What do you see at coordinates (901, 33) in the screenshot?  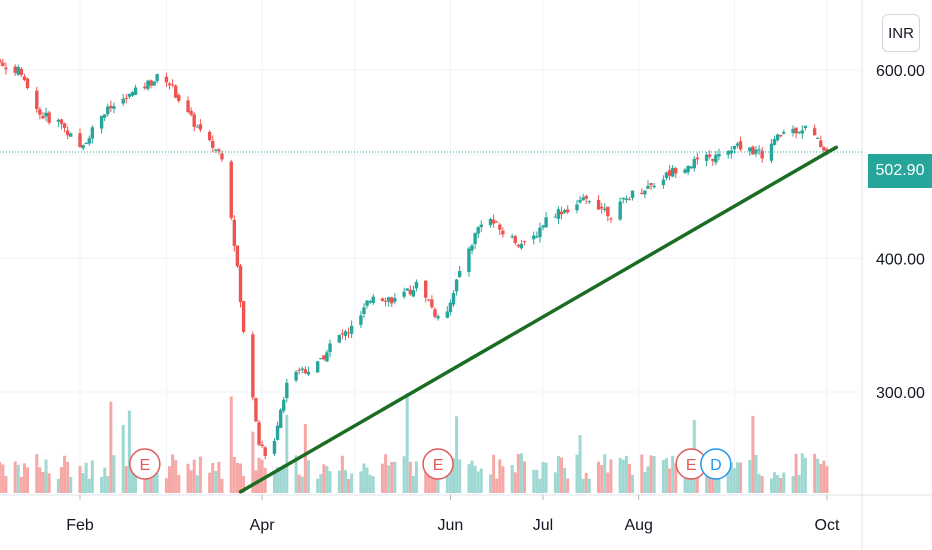 I see `currency-button: INR` at bounding box center [901, 33].